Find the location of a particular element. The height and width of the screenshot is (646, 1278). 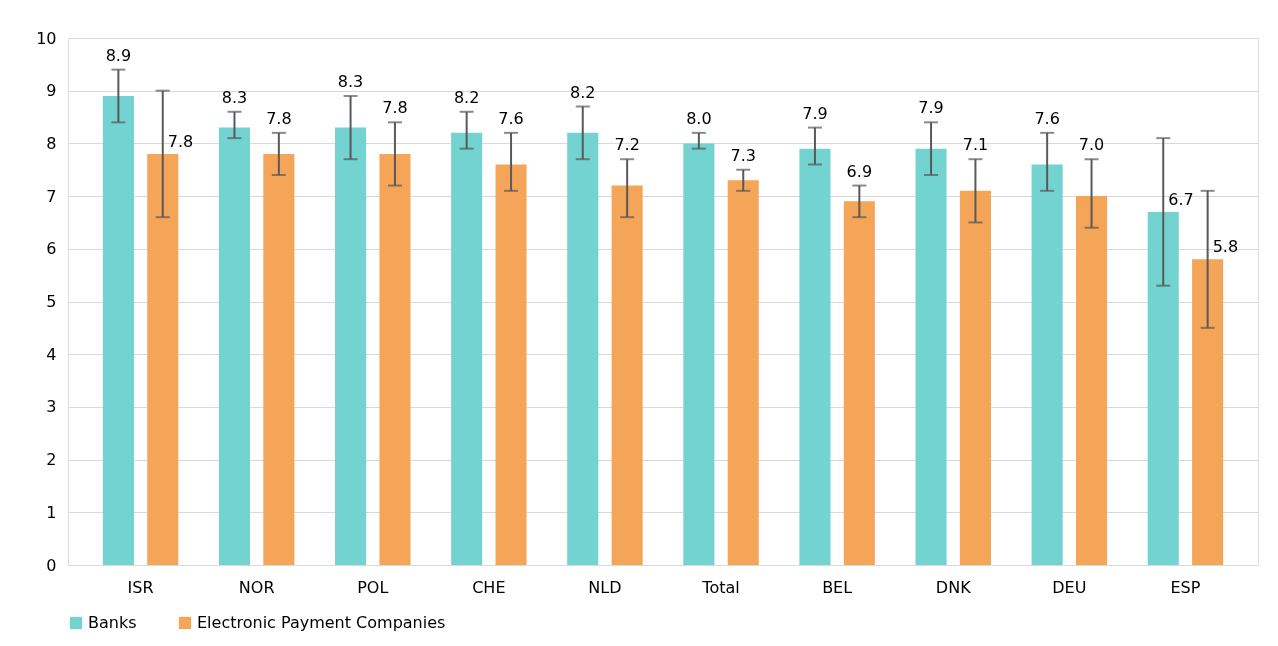

x-tick-label: DEU is located at coordinates (1069, 587).